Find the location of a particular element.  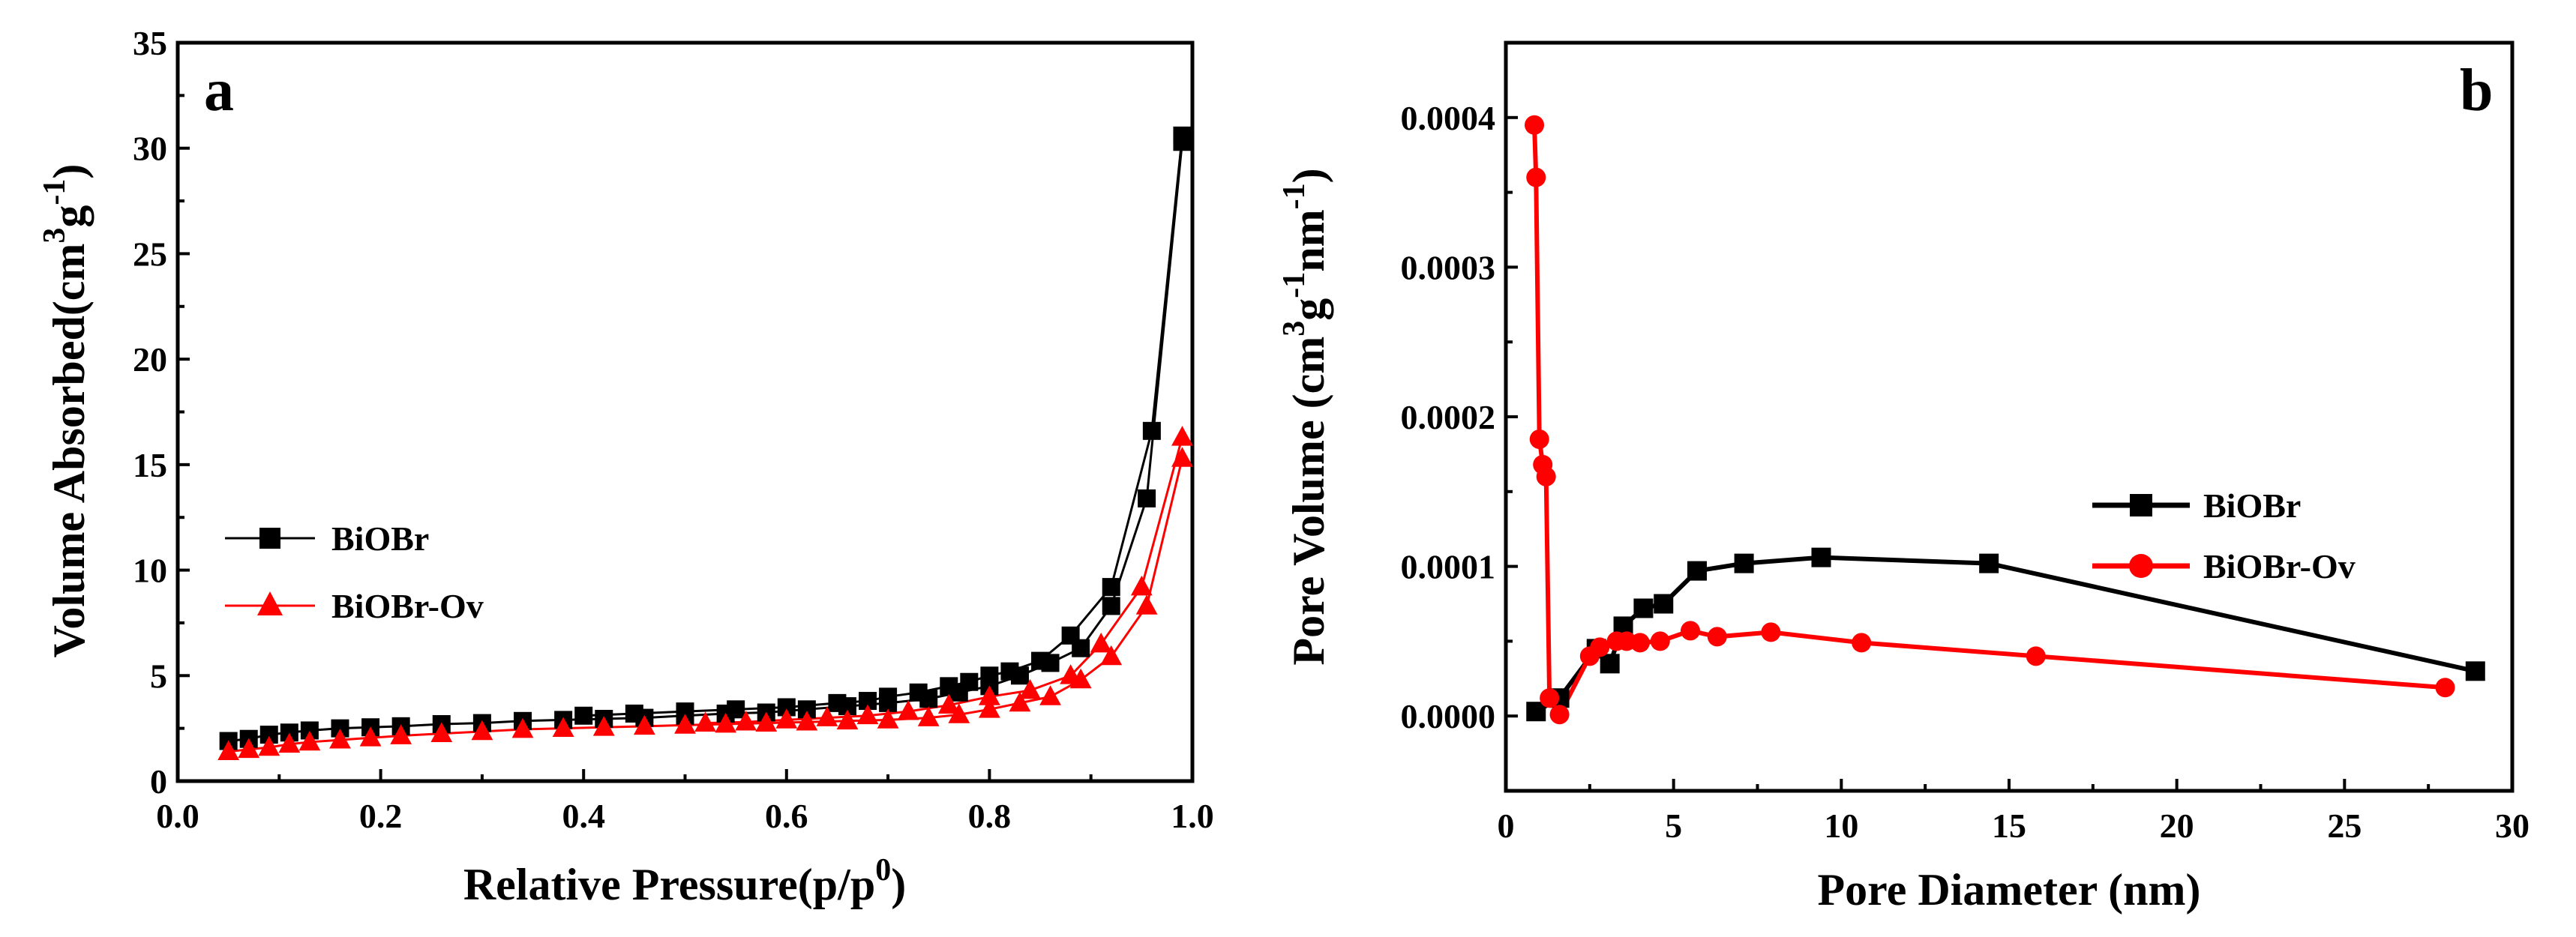

panel-b-y-axis-title: Pore Volume (cm3g-1nm-1) is located at coordinates (1305, 416).